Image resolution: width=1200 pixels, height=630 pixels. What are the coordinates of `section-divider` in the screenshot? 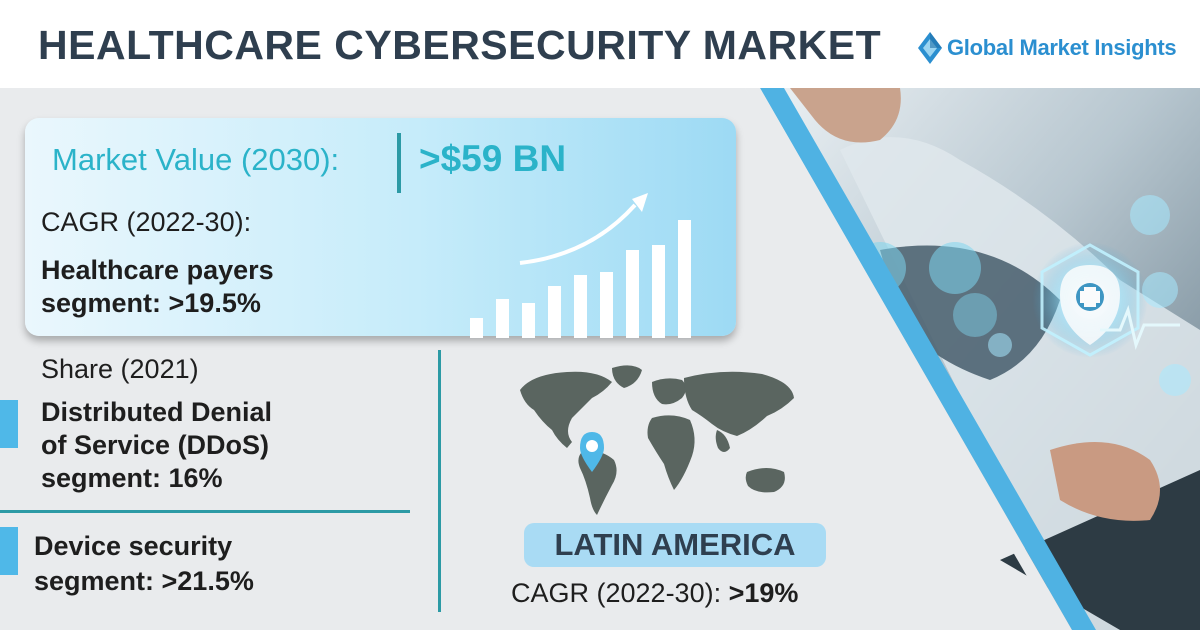 It's located at (205, 511).